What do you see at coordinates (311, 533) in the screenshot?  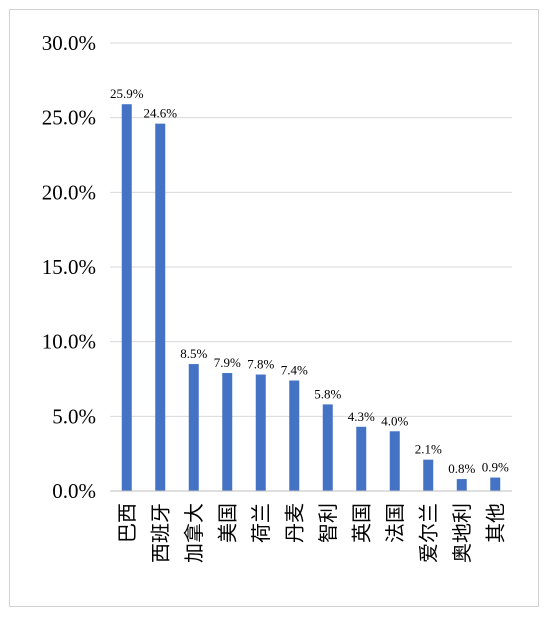 I see `category-labels: 巴西 西班牙 加拿大 美国 荷兰 丹麦 智利 英国 法国 爱尔兰 奥地利 其他` at bounding box center [311, 533].